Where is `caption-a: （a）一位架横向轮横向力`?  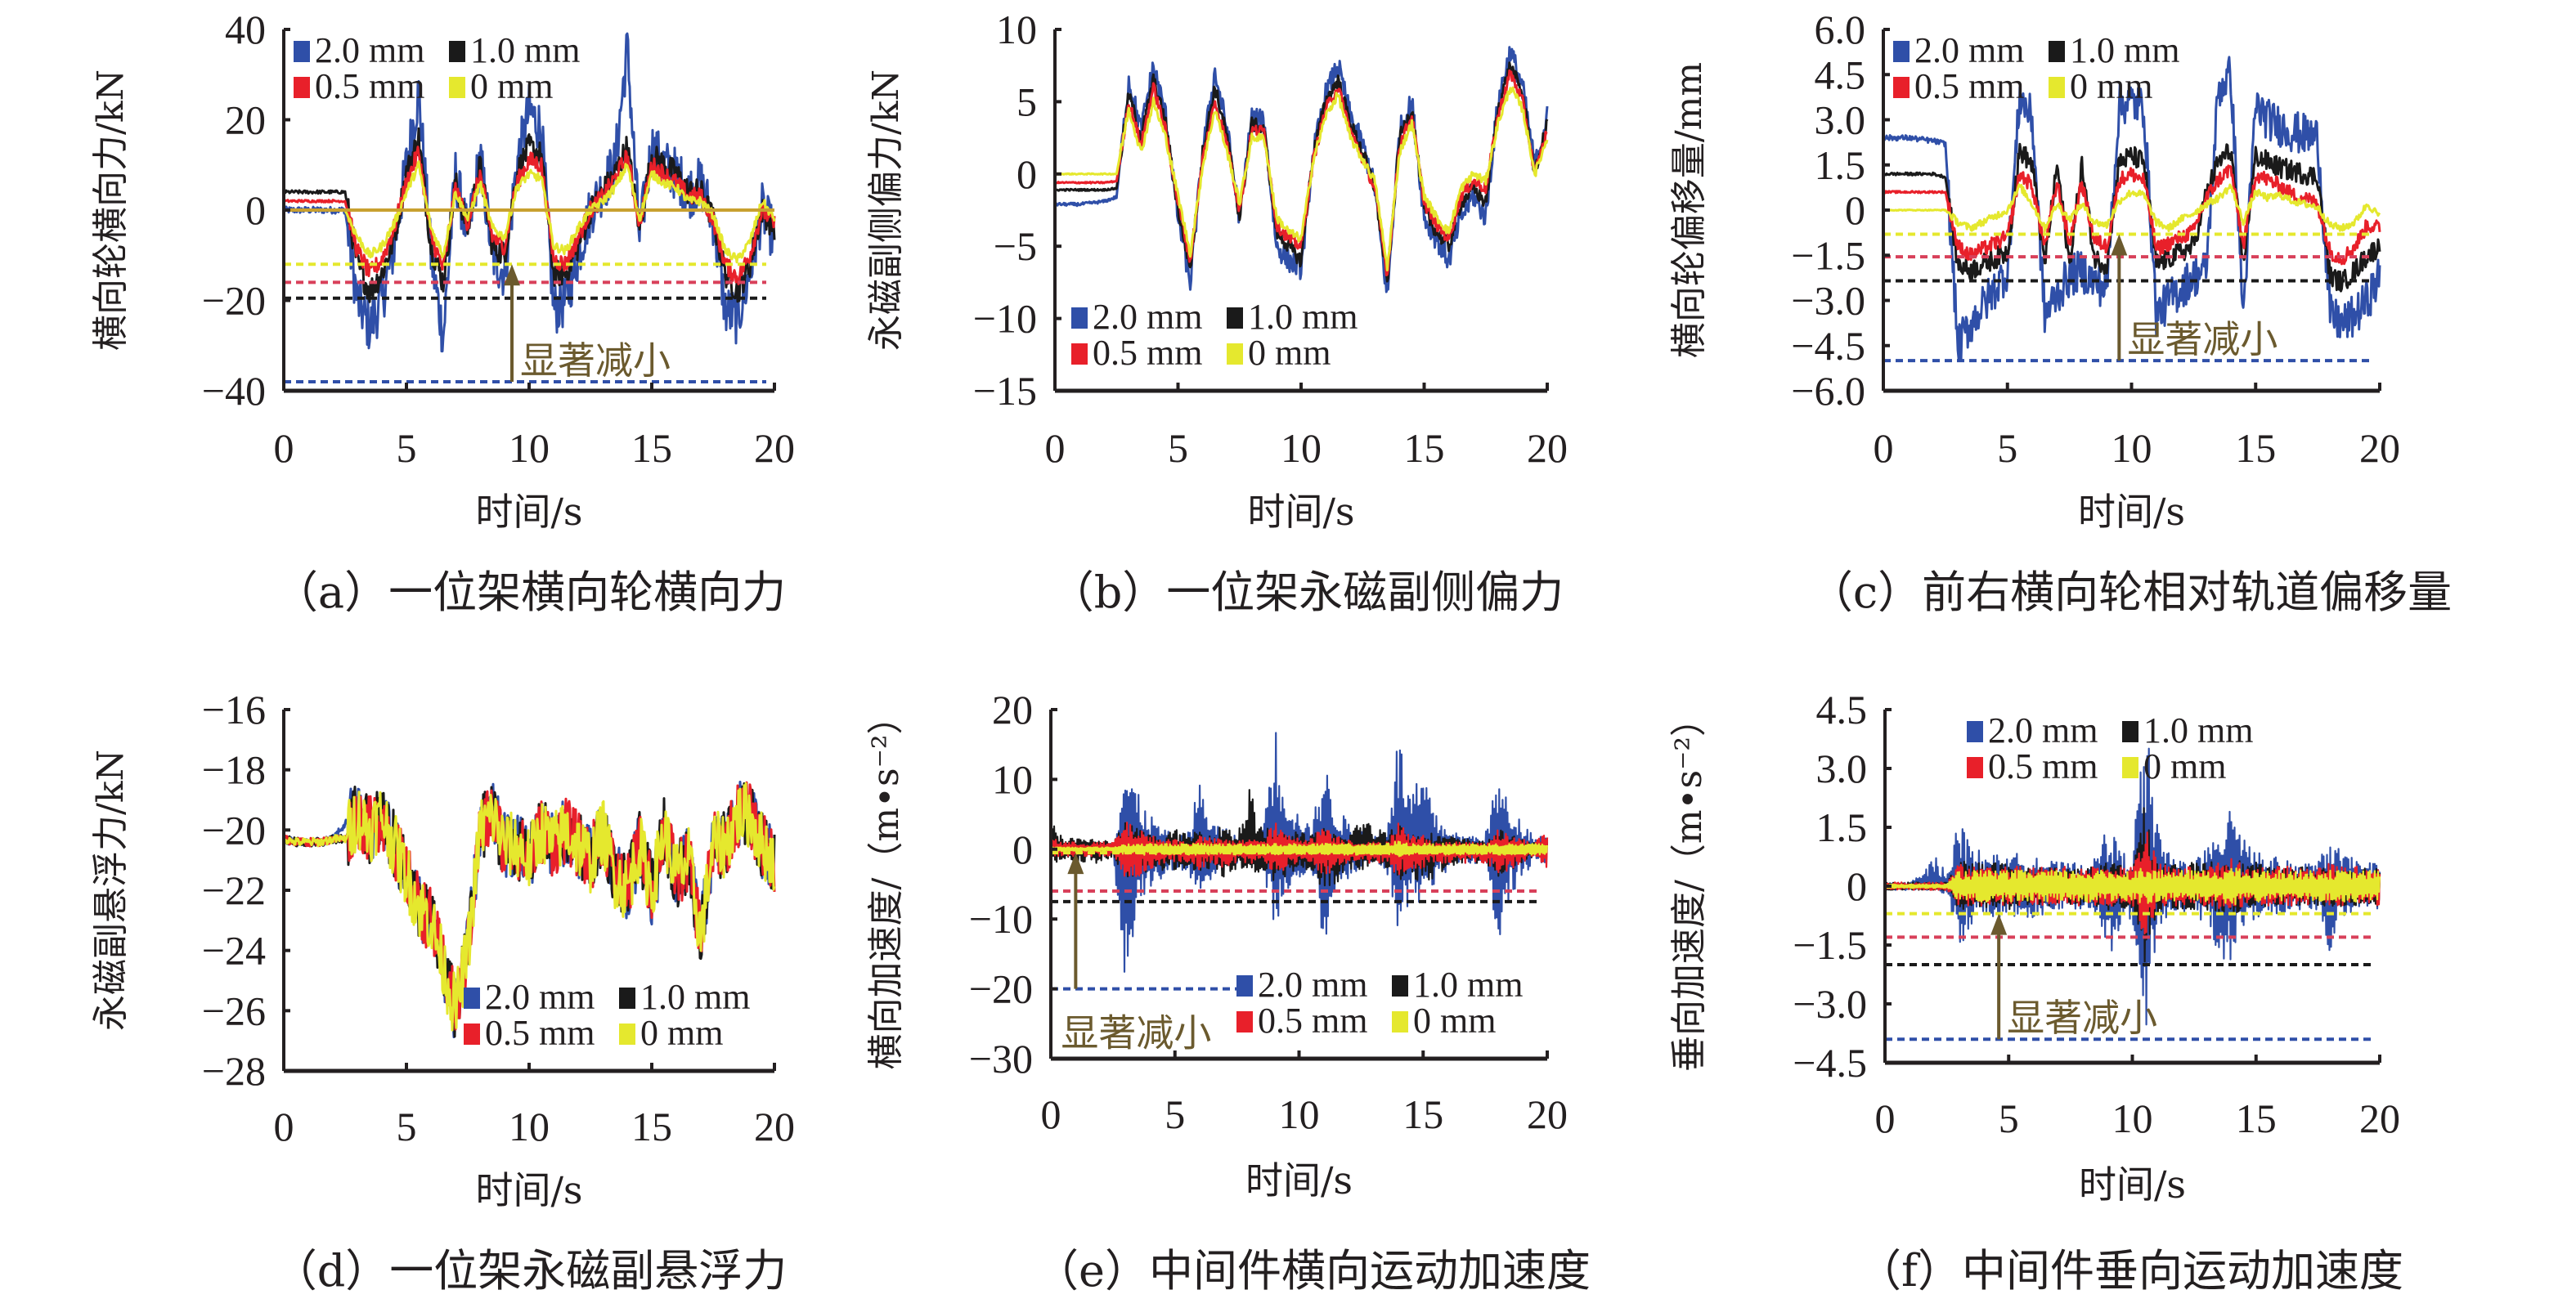
caption-a: （a）一位架横向轮横向力 is located at coordinates (530, 592).